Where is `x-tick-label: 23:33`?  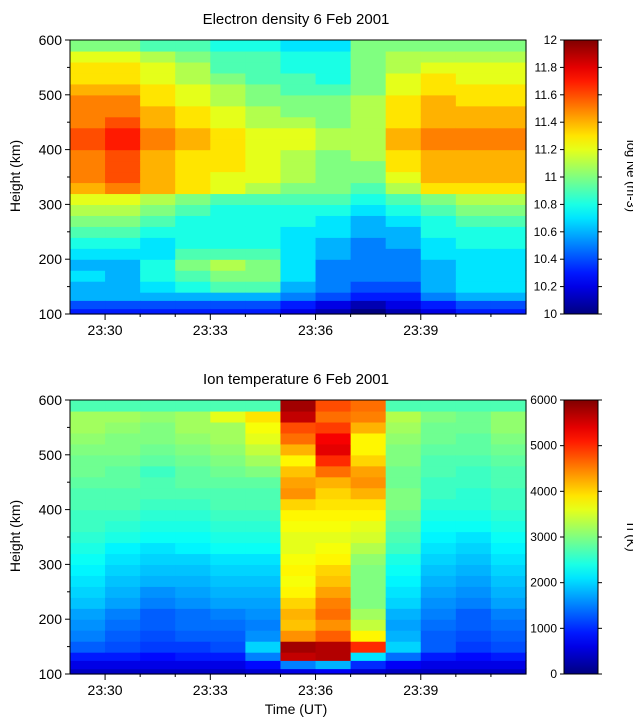 x-tick-label: 23:33 is located at coordinates (210, 690).